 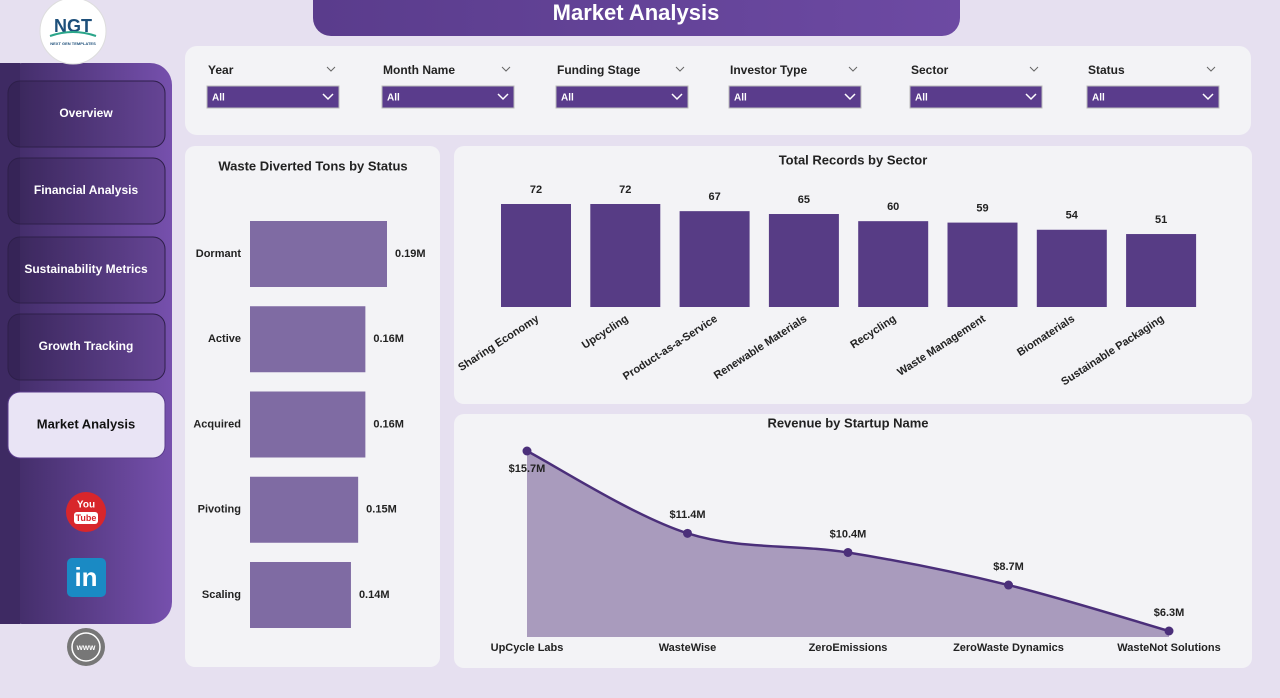 I want to click on nav-button: Sustainability Metrics, so click(x=86, y=270).